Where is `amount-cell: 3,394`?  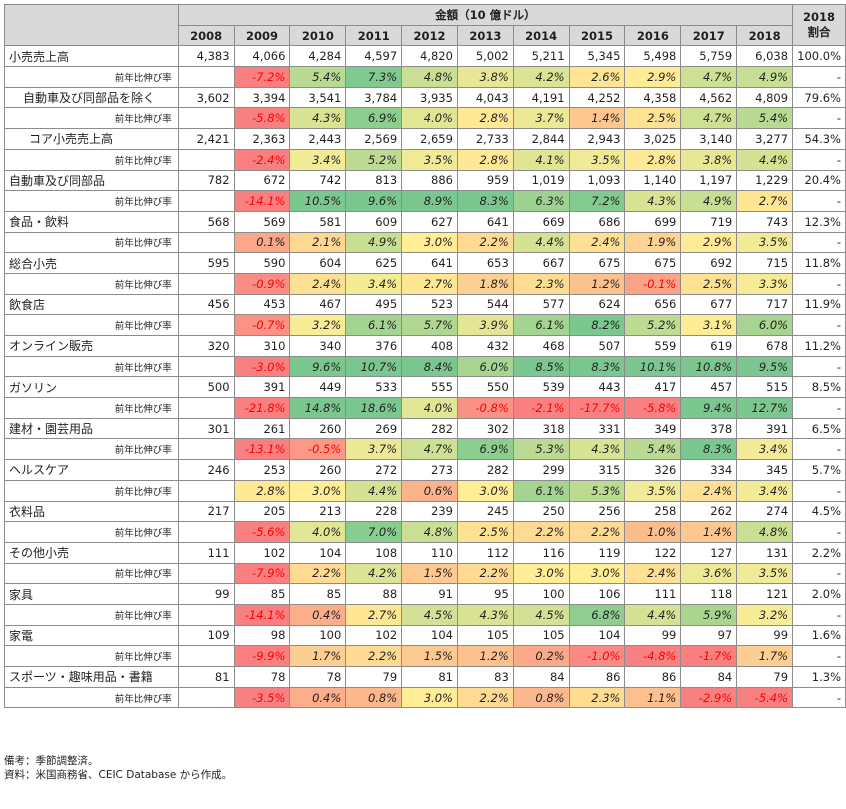
amount-cell: 3,394 is located at coordinates (262, 97).